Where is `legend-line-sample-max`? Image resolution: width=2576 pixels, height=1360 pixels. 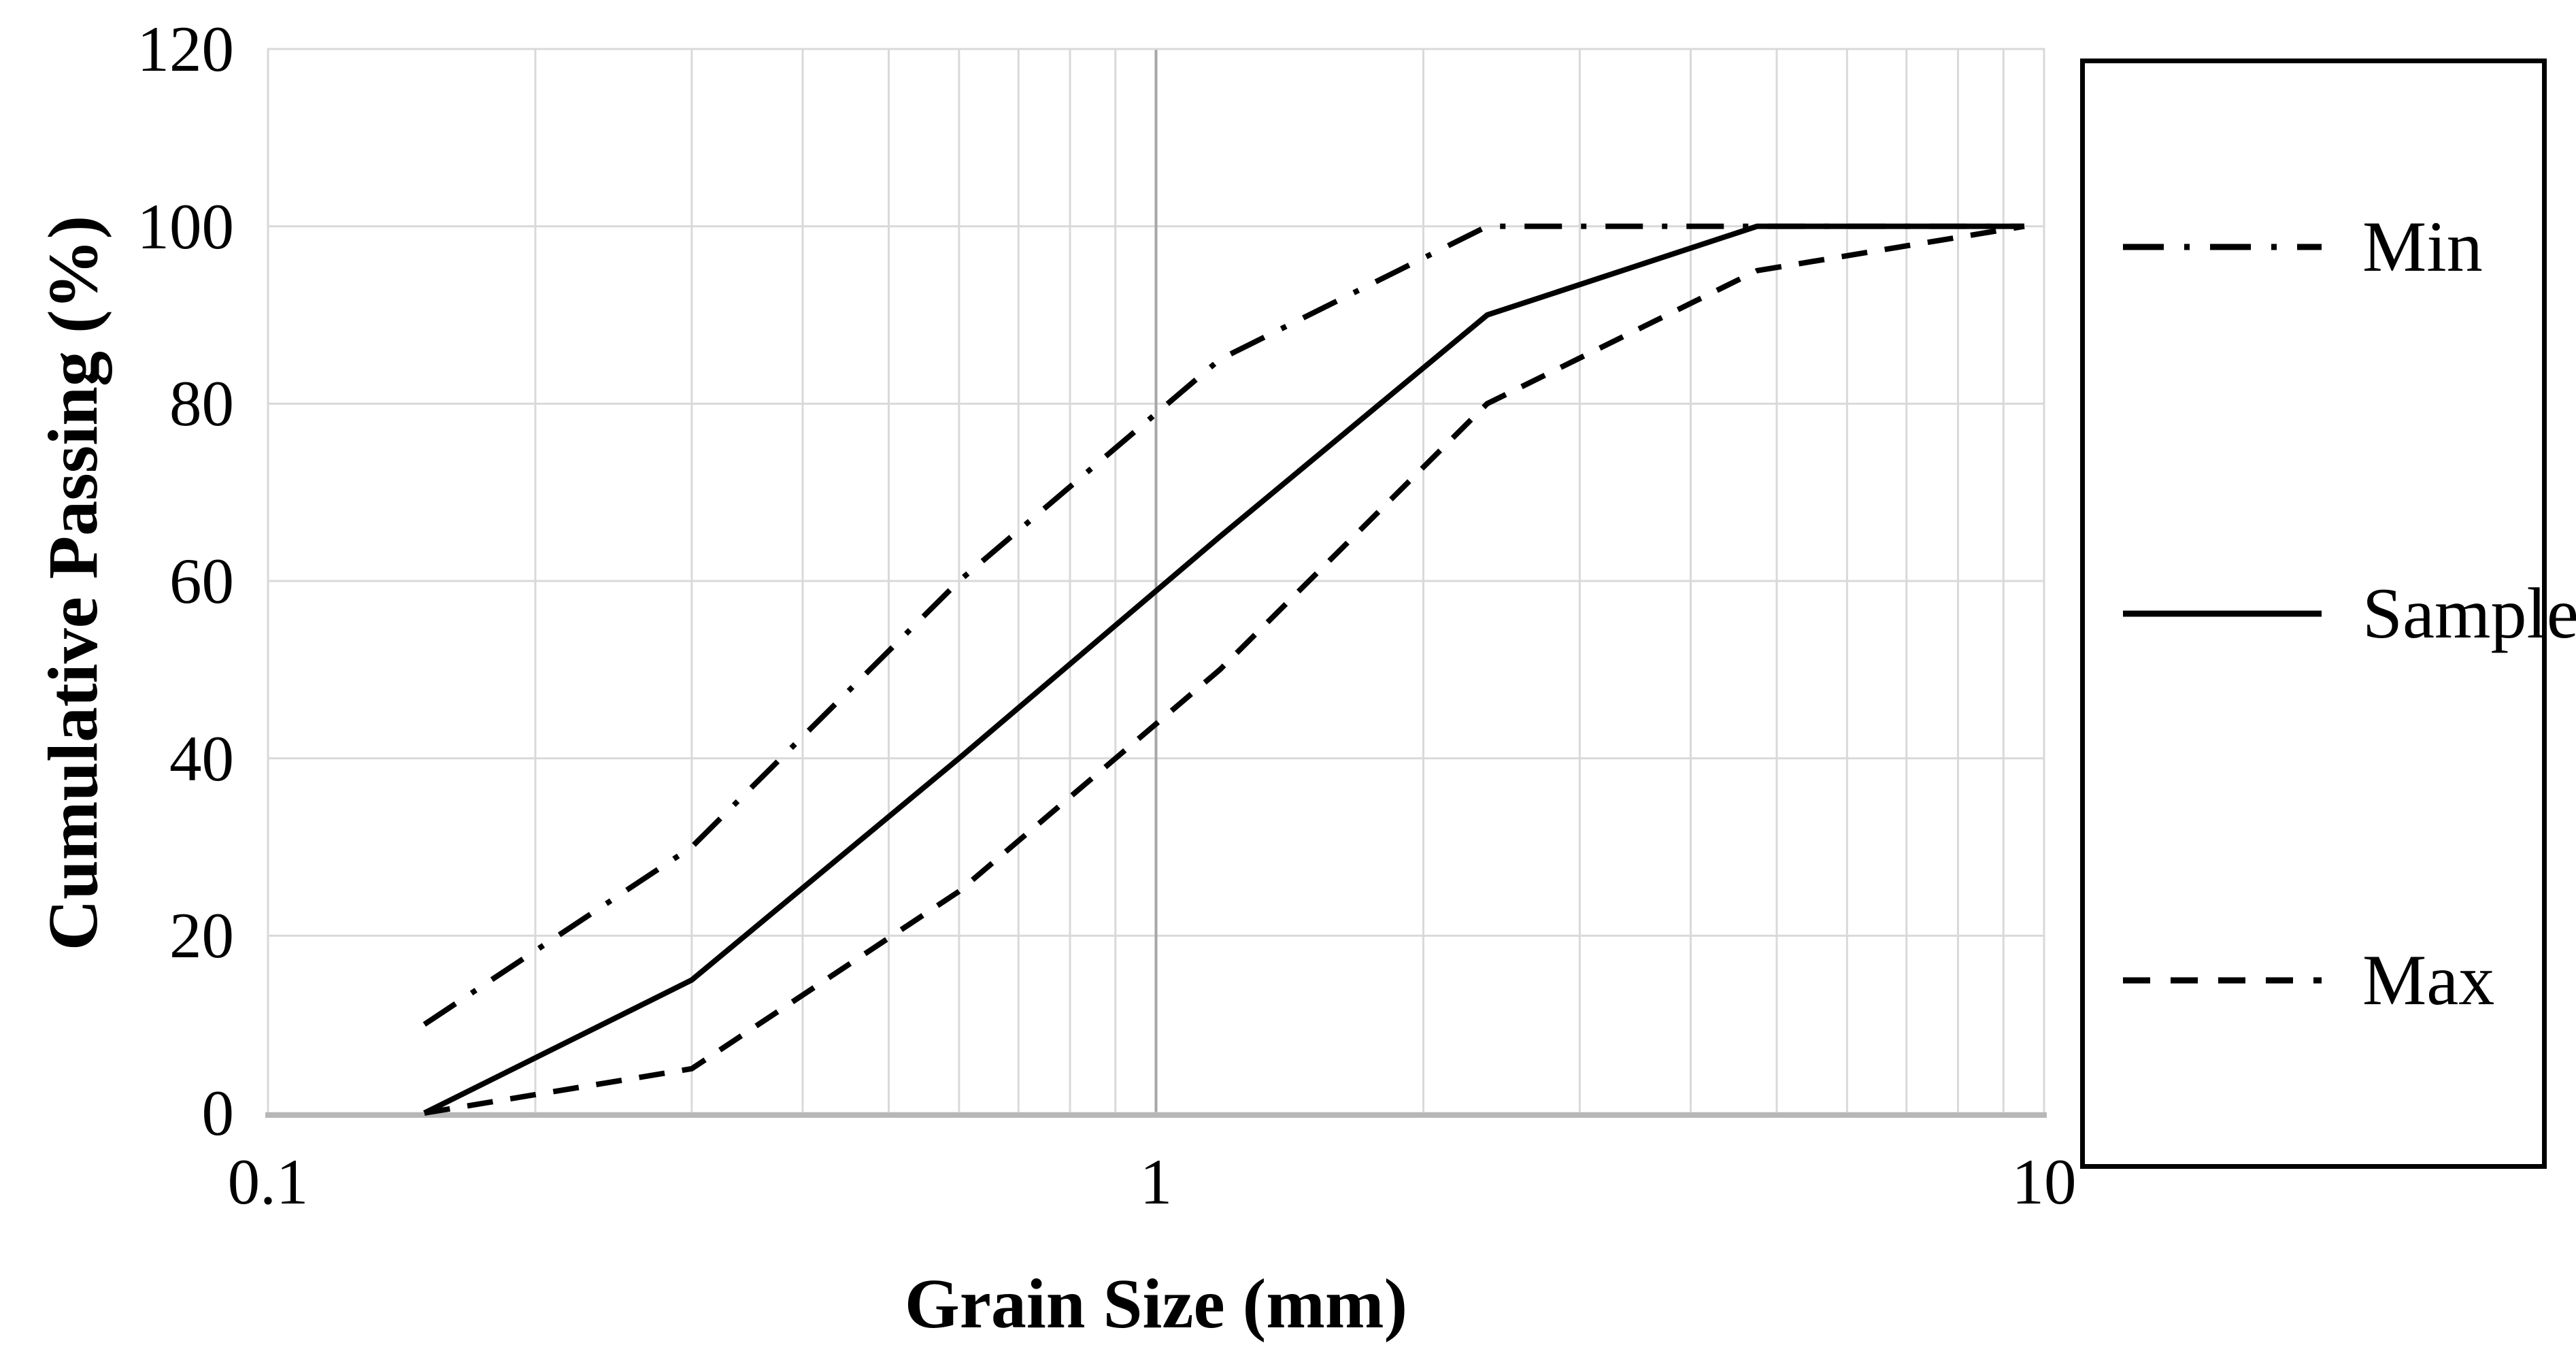 legend-line-sample-max is located at coordinates (2222, 981).